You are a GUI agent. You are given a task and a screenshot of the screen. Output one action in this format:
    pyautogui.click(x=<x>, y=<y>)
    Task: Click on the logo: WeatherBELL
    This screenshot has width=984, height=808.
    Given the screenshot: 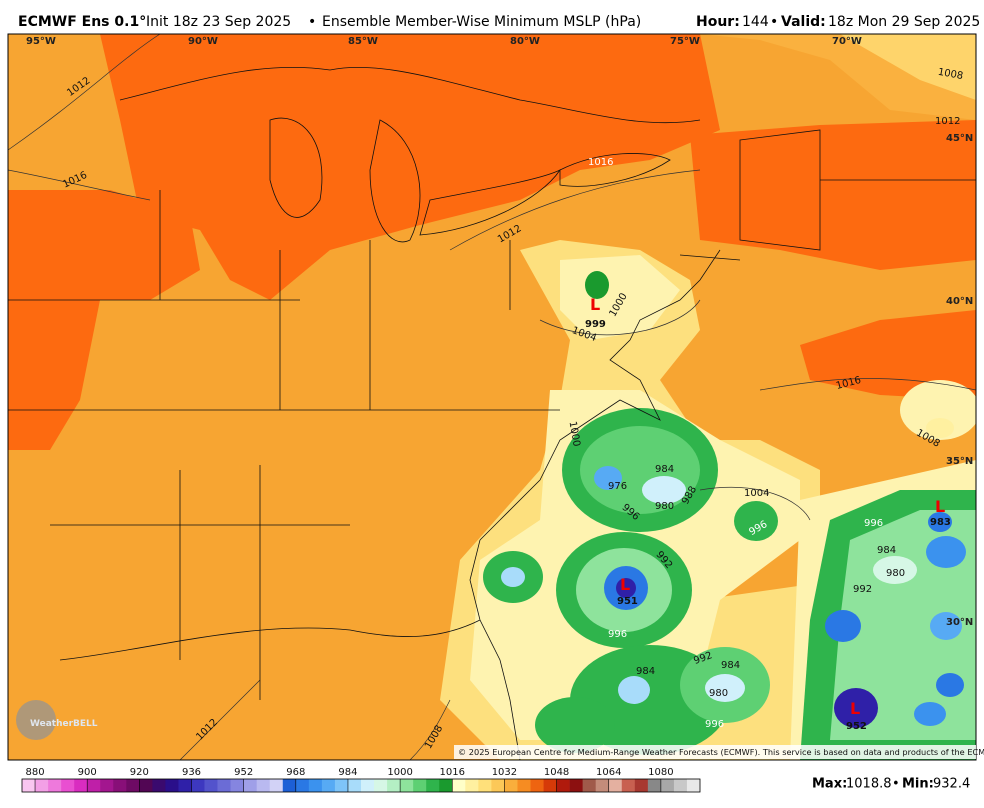 What is the action you would take?
    pyautogui.click(x=64, y=724)
    